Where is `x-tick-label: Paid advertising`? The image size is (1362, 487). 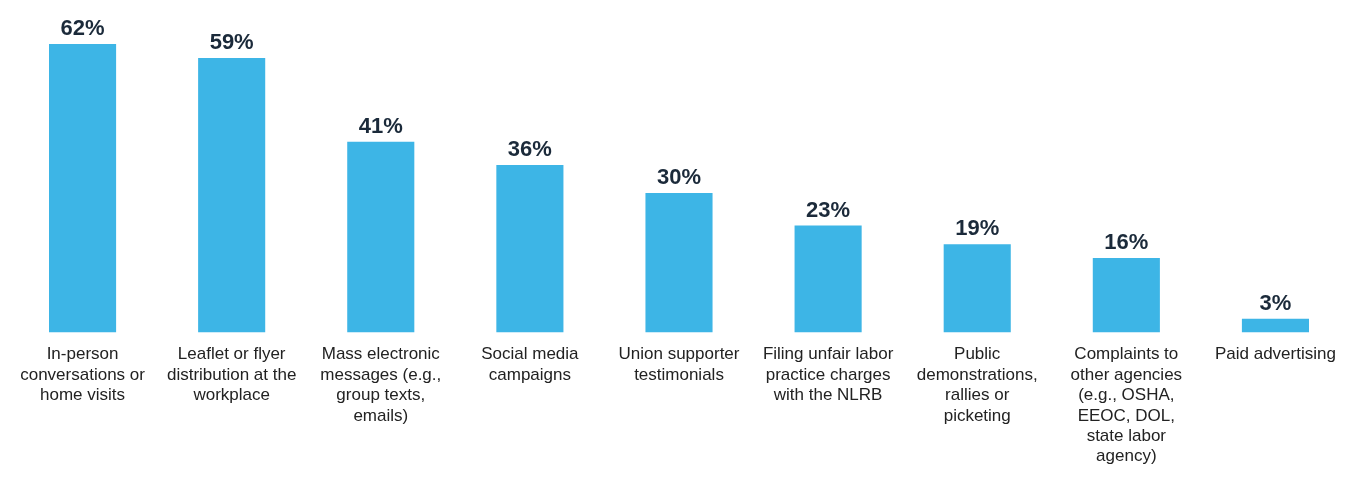
x-tick-label: Paid advertising is located at coordinates (1275, 354).